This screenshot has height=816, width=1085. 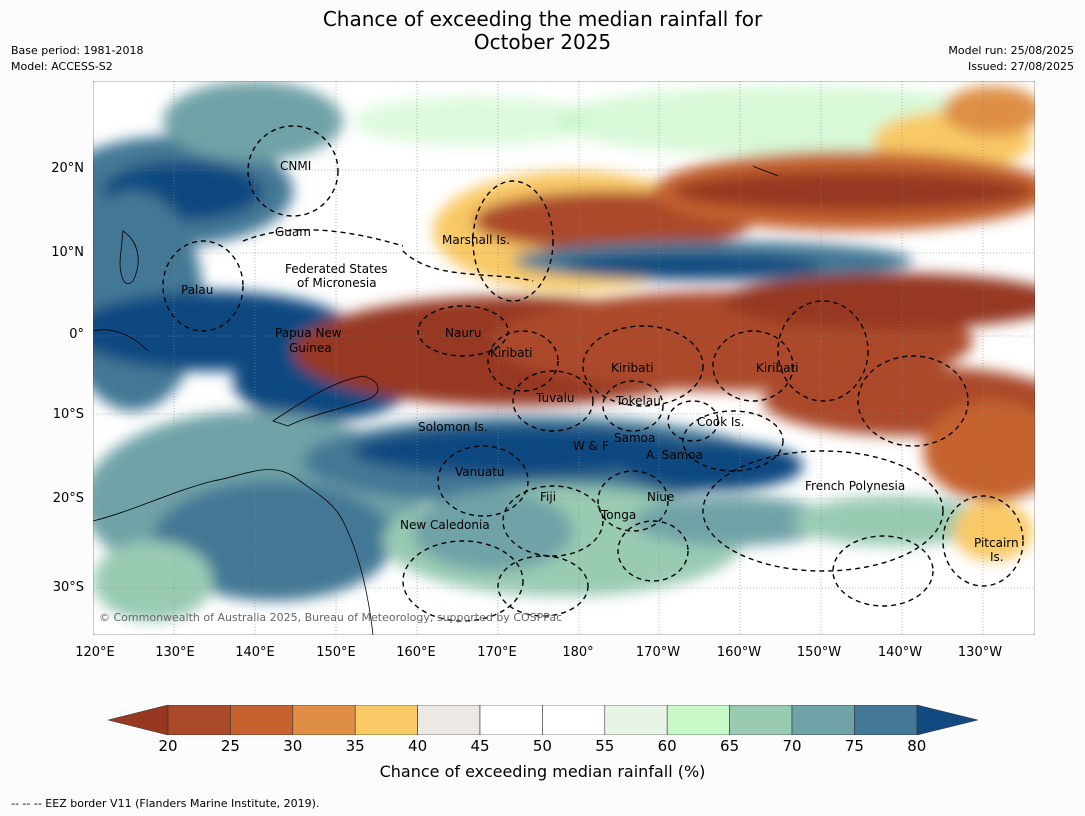 I want to click on colorbar-tick-label: 30, so click(x=293, y=746).